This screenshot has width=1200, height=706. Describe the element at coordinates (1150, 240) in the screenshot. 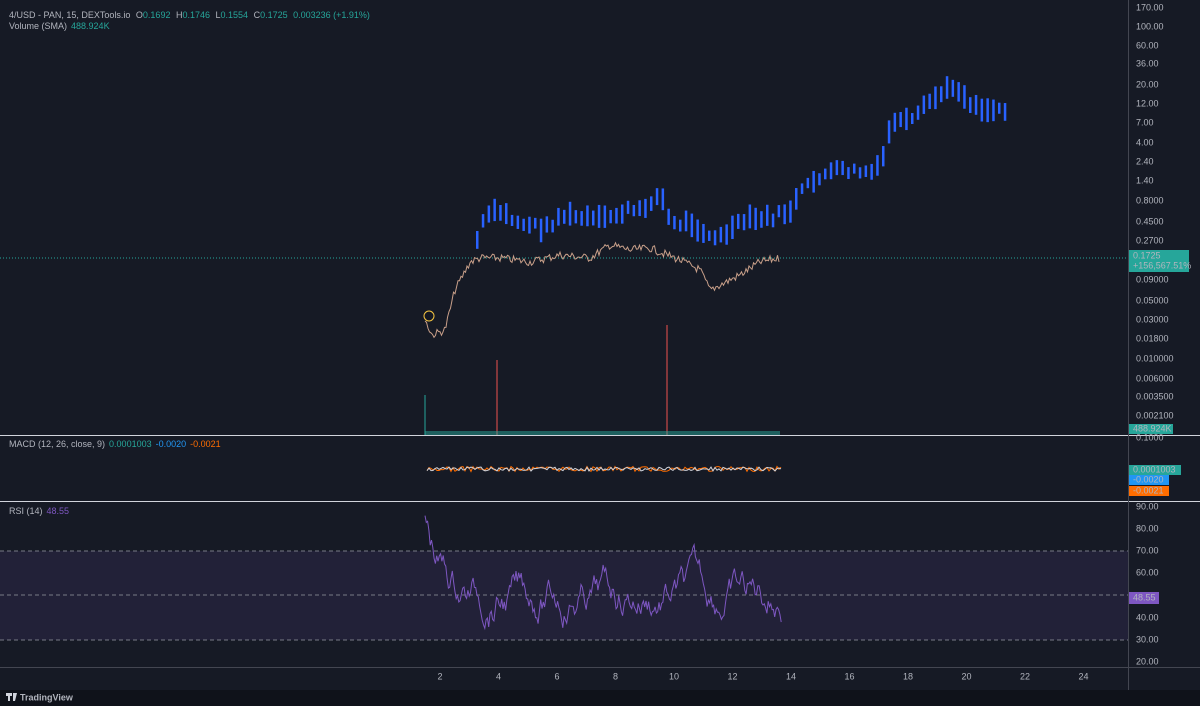

I see `price-axis-label: 0.2700` at that location.